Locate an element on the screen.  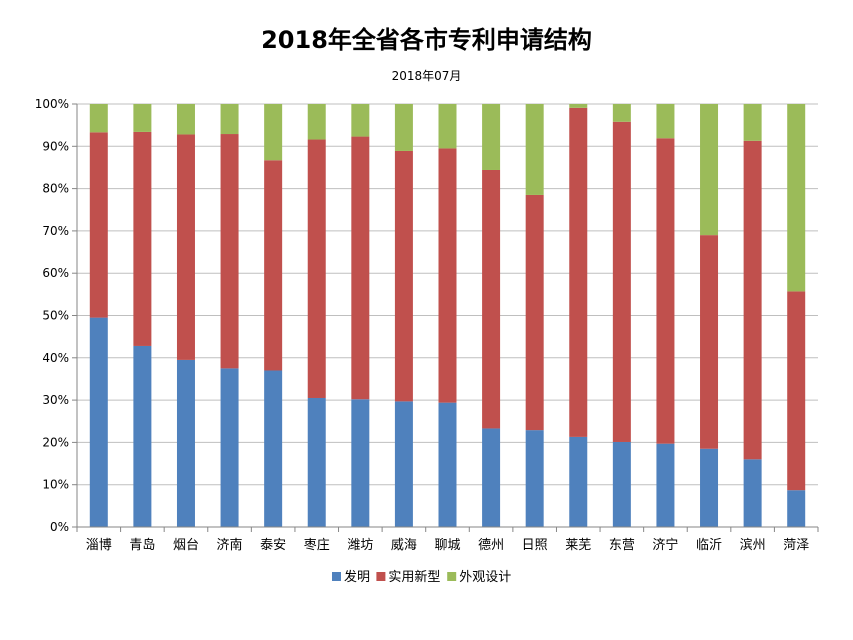
y-tick-label: 20% is located at coordinates (55, 442).